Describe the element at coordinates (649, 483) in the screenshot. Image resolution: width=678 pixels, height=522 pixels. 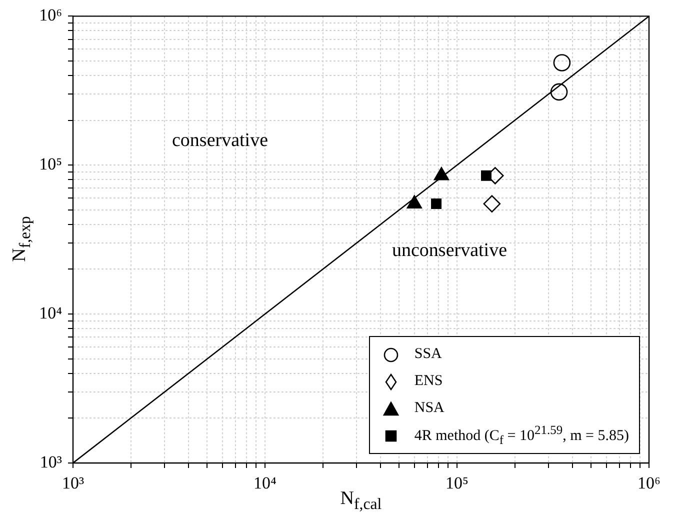
I see `x-tick-label: 10⁶` at that location.